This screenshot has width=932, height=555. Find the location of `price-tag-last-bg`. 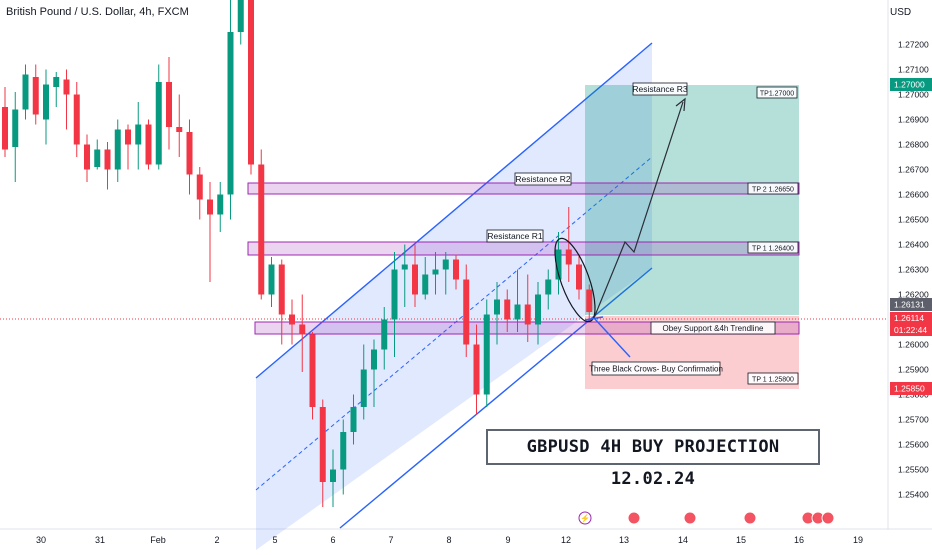

price-tag-last-bg is located at coordinates (911, 318).